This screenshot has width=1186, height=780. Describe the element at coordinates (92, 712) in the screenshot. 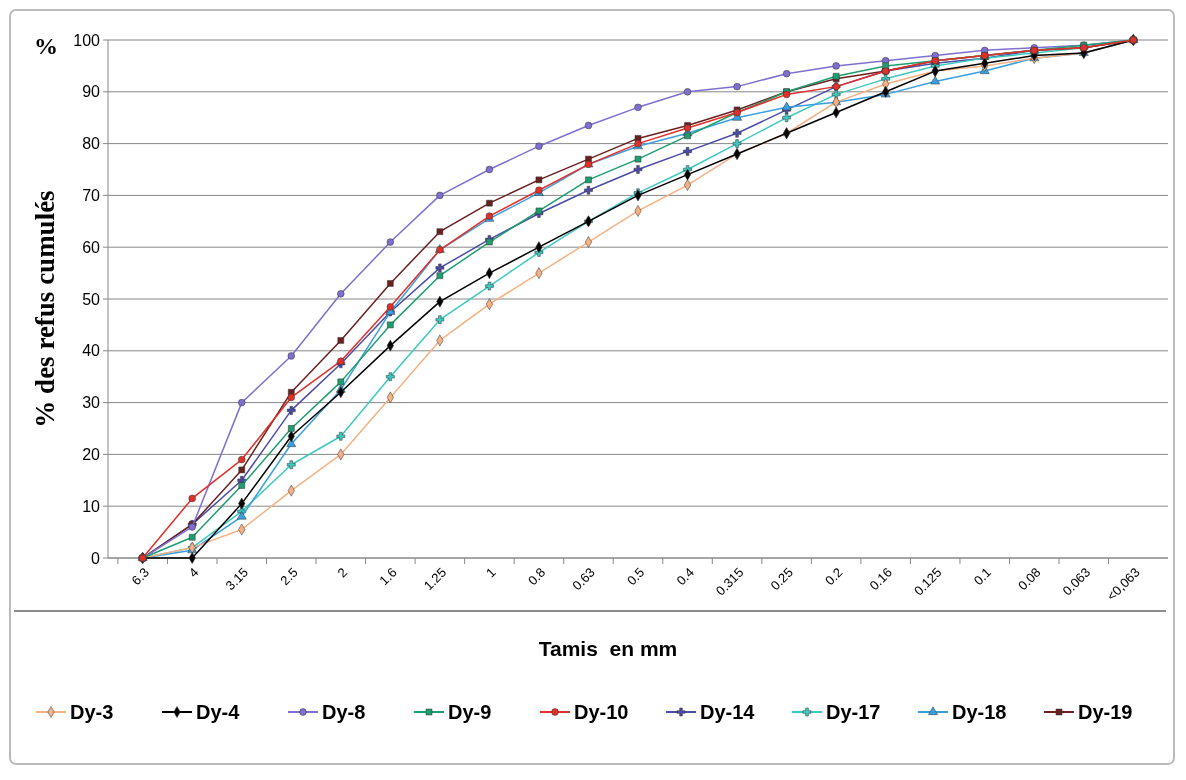

I see `legend-label: Dy-3` at that location.